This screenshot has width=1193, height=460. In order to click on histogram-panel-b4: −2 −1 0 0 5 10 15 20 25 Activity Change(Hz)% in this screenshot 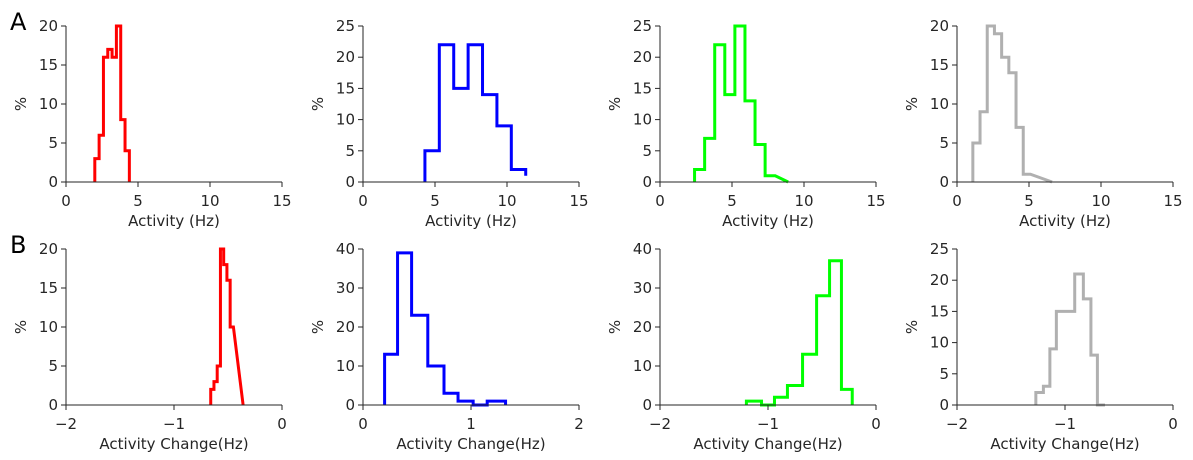, I will do `click(1040, 346)`.